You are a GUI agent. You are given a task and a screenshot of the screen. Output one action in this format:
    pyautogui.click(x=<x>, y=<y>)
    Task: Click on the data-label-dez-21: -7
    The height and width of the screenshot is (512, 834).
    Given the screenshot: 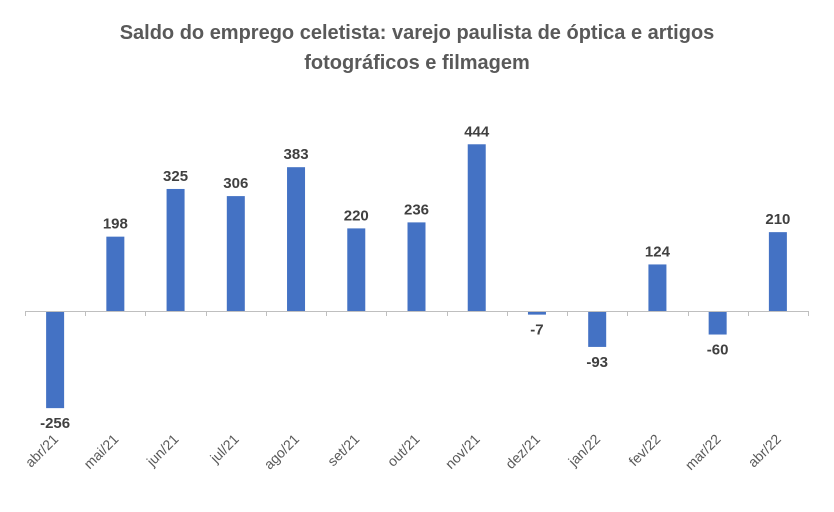 What is the action you would take?
    pyautogui.click(x=536, y=330)
    